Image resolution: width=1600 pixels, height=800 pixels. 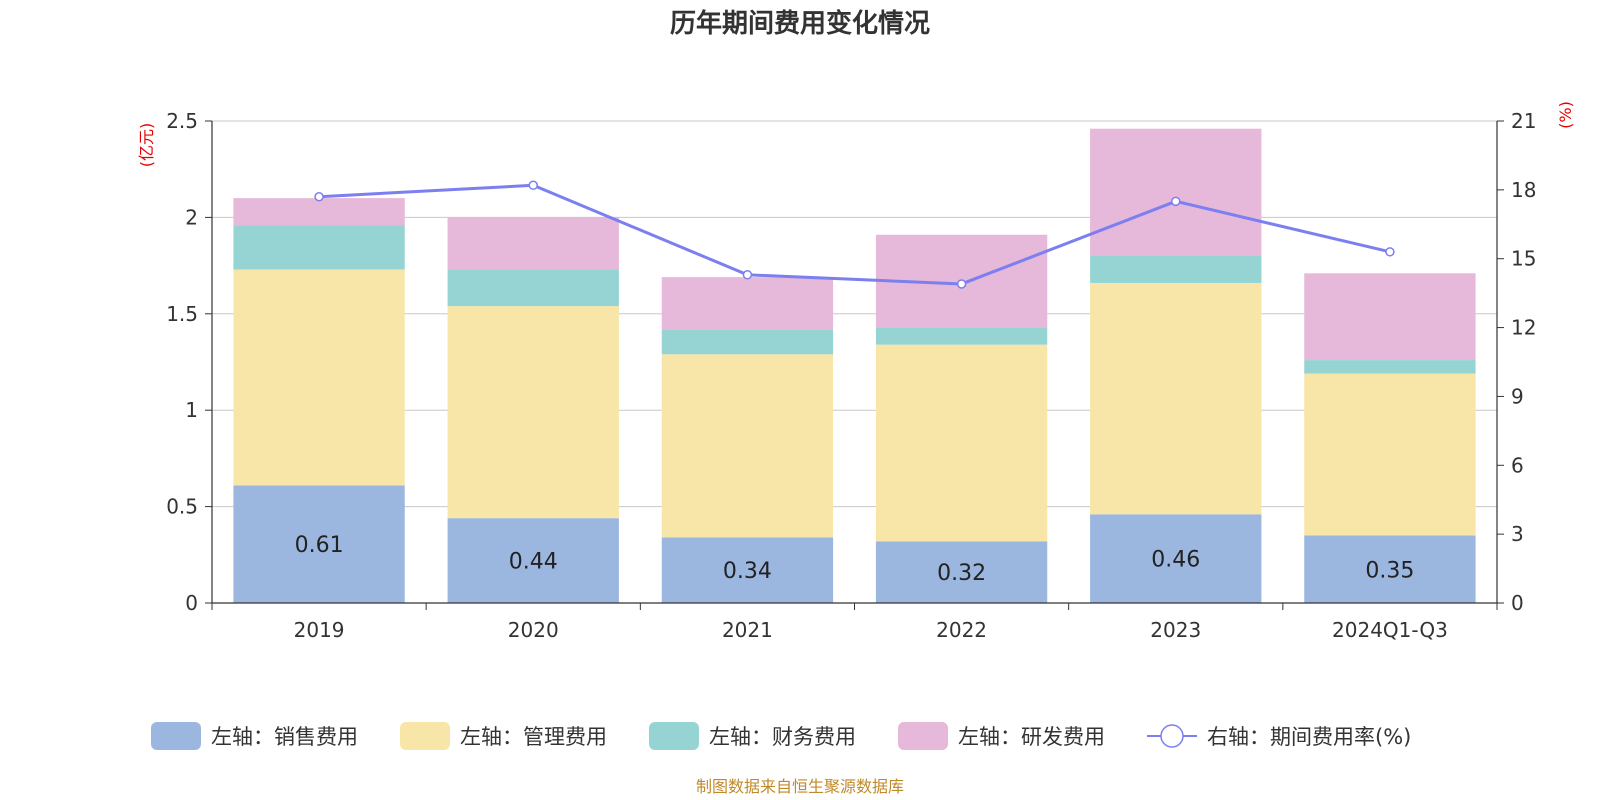 I want to click on x-tick-label: 2020, so click(x=533, y=630).